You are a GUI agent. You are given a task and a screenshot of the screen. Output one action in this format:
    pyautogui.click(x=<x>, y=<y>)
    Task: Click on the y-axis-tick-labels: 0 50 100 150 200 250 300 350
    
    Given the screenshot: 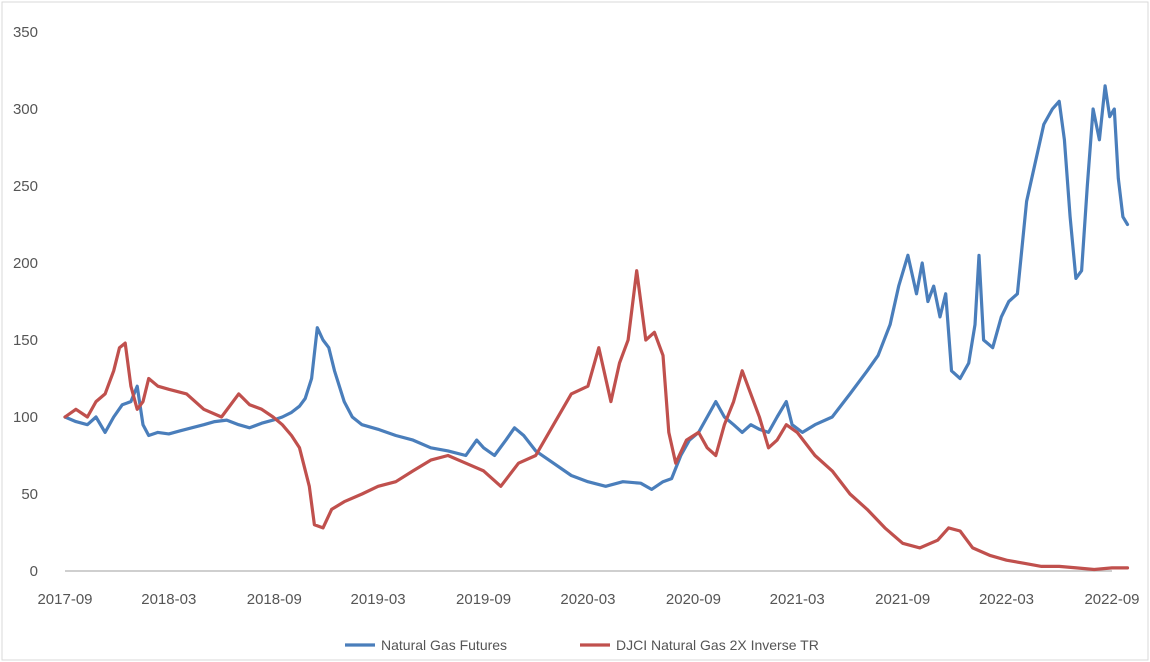 What is the action you would take?
    pyautogui.click(x=25, y=302)
    